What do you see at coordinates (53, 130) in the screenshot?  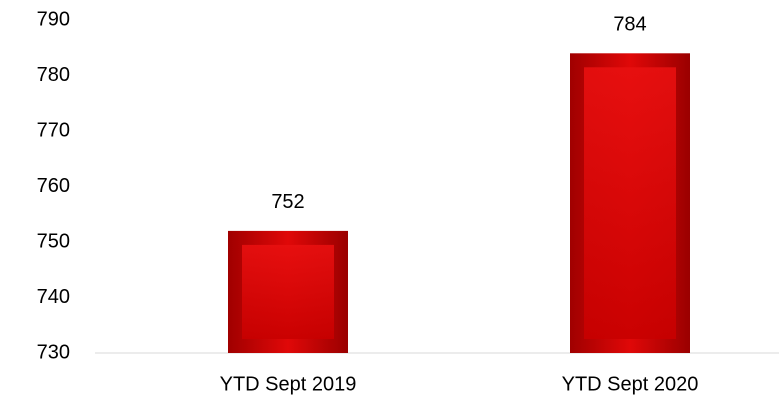 I see `y-tick-label: 770` at bounding box center [53, 130].